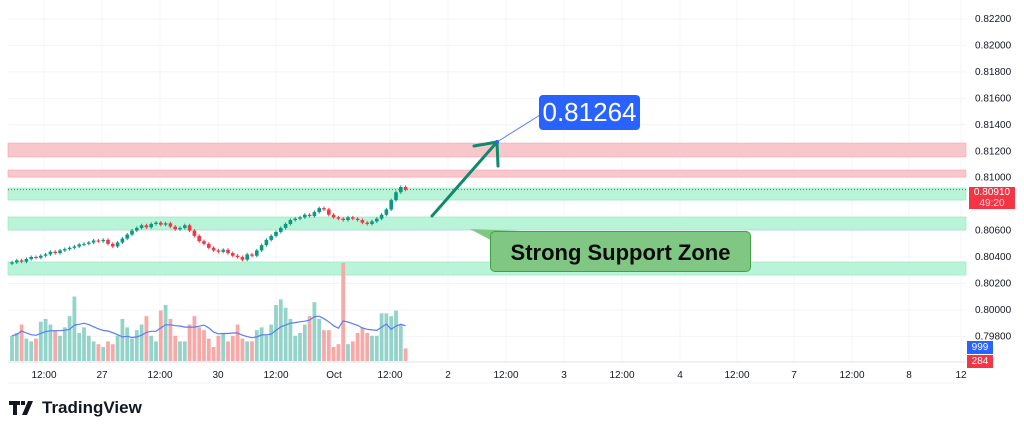 The image size is (1024, 432). Describe the element at coordinates (992, 203) in the screenshot. I see `bar-countdown: 49:20` at that location.